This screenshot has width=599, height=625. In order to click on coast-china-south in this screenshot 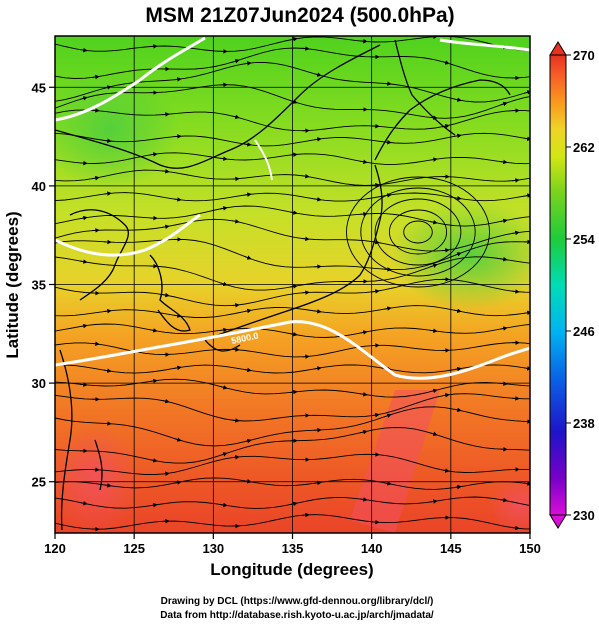, I will do `click(66, 440)`.